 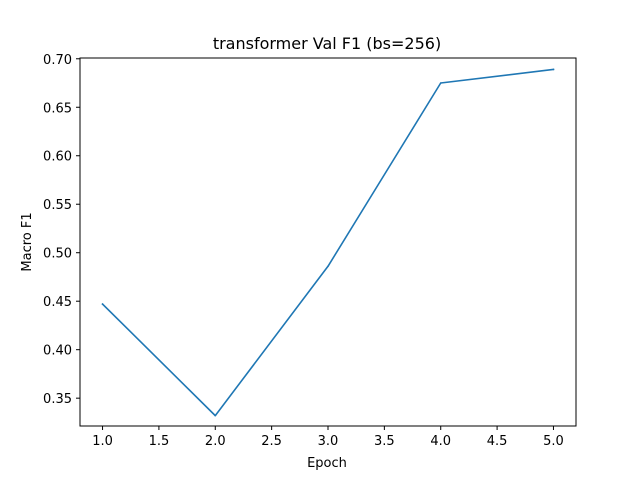 What do you see at coordinates (57, 205) in the screenshot?
I see `y-tick-label: 0.55` at bounding box center [57, 205].